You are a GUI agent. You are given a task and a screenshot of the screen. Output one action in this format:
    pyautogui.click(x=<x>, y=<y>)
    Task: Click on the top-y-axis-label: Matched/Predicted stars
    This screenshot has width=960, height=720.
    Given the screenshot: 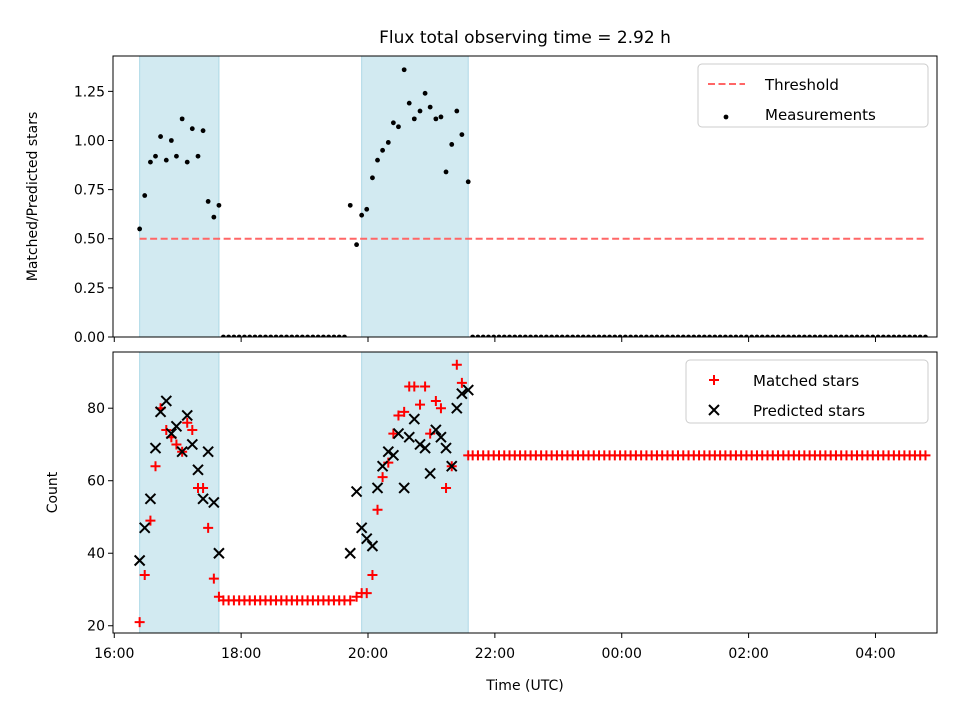 What is the action you would take?
    pyautogui.click(x=33, y=197)
    